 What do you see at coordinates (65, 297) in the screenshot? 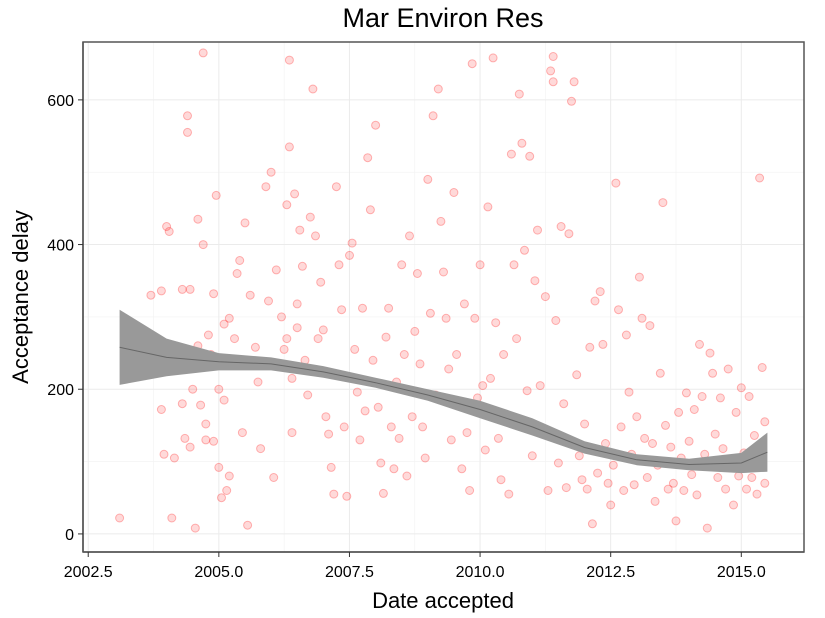
I see `y-axis: 0 200 400 600` at bounding box center [65, 297].